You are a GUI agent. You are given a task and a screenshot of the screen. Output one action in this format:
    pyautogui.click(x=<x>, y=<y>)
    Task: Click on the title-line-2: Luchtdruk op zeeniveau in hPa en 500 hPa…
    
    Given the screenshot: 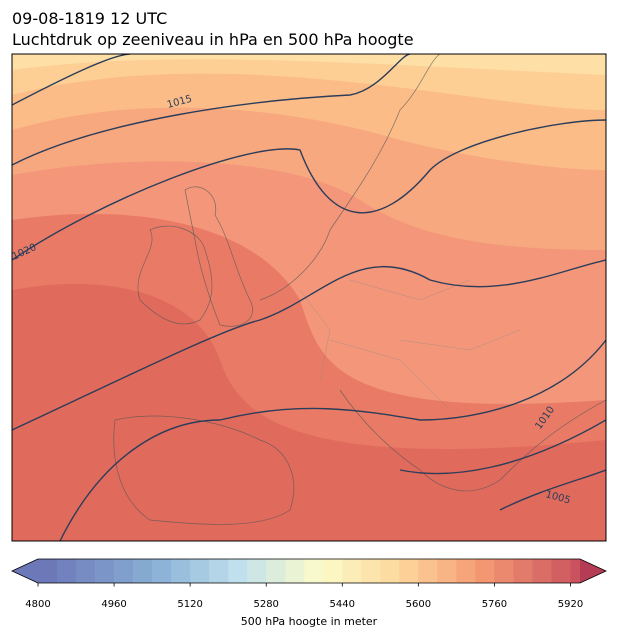 What is the action you would take?
    pyautogui.click(x=213, y=39)
    